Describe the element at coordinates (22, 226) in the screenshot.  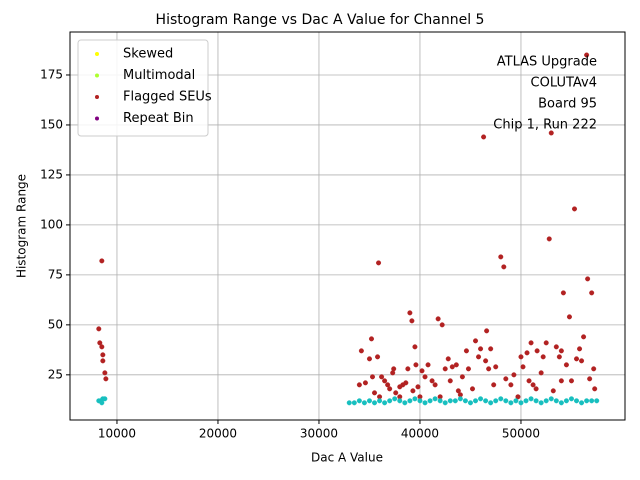
I see `y-axis-label: Histogram Range` at that location.